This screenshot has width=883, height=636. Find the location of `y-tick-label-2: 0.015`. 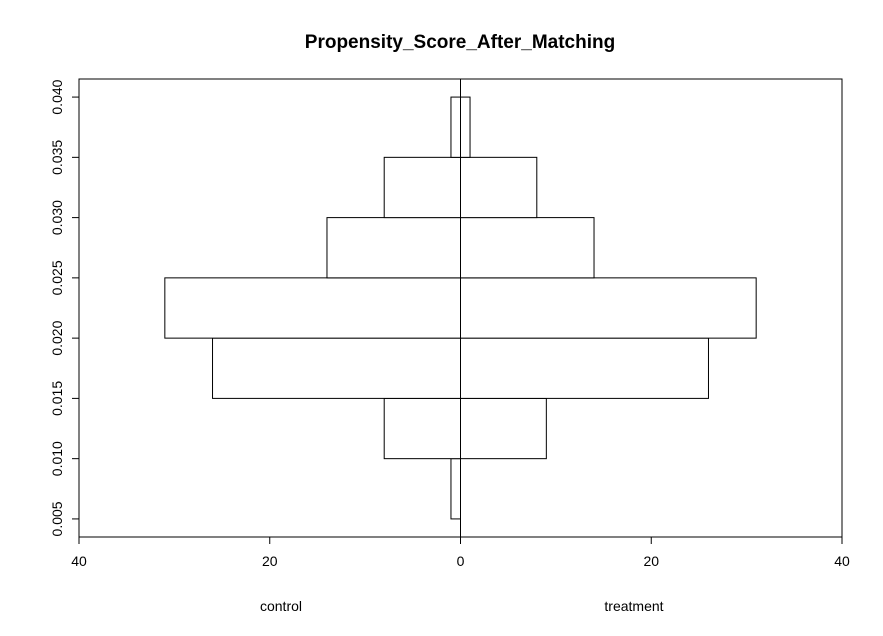

y-tick-label-2: 0.015 is located at coordinates (57, 398).